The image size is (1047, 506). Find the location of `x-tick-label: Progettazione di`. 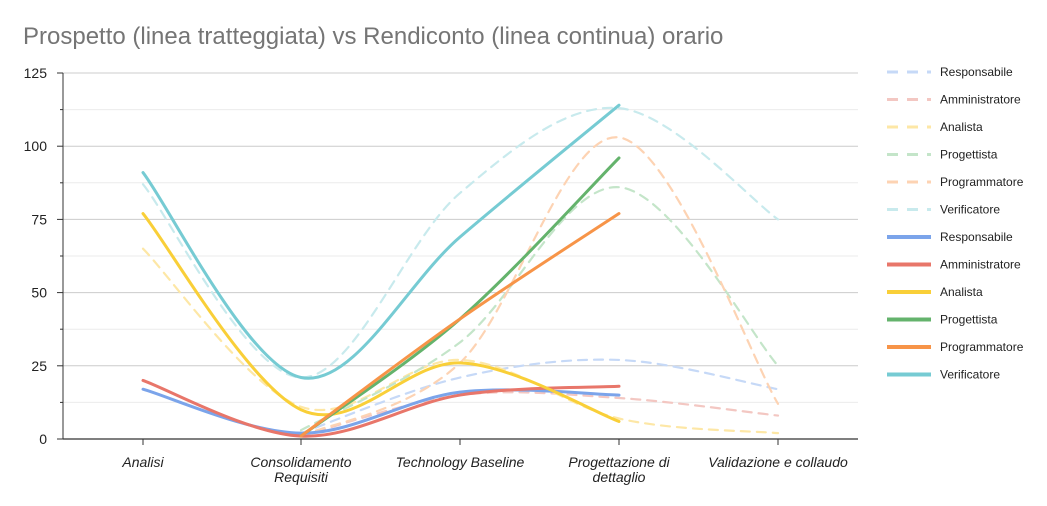

x-tick-label: Progettazione di is located at coordinates (619, 462).